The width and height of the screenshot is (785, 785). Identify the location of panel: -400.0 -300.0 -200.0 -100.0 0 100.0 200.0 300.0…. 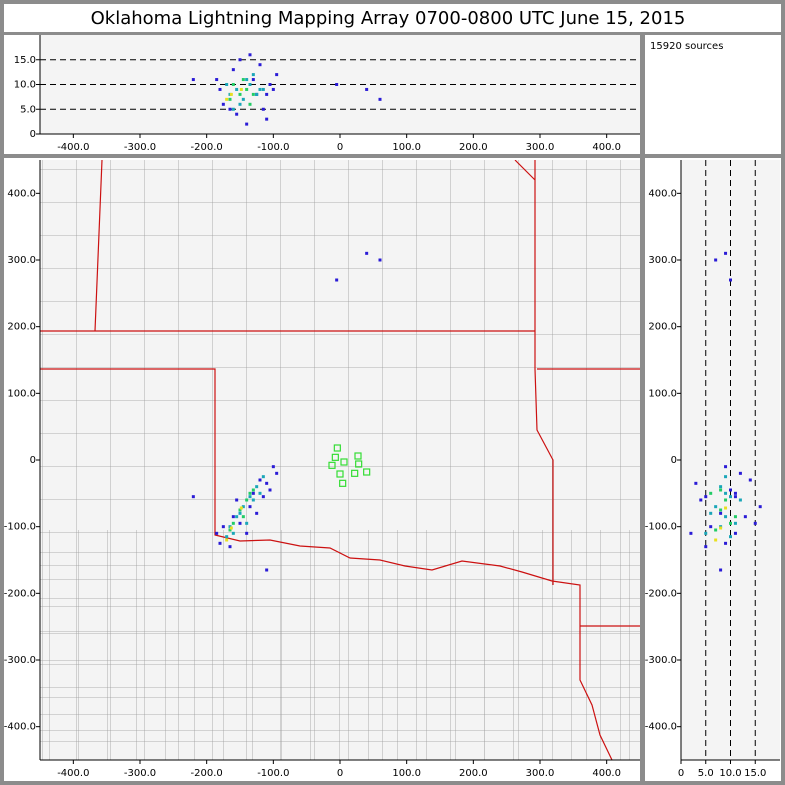
(327, 94).